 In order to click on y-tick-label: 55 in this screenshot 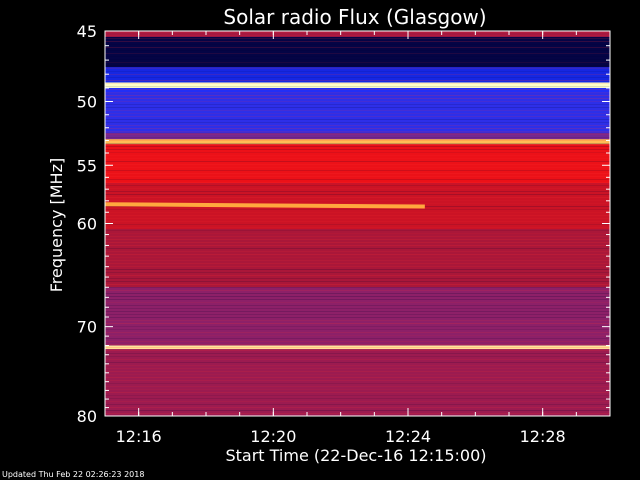, I will do `click(87, 165)`.